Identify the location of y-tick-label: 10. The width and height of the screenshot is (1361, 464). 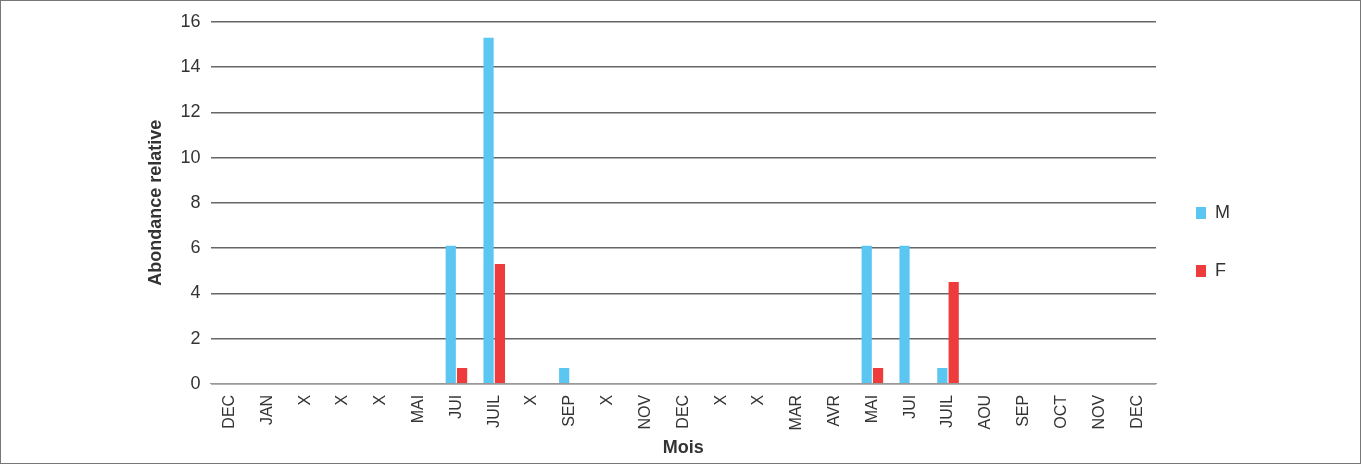
(190, 156).